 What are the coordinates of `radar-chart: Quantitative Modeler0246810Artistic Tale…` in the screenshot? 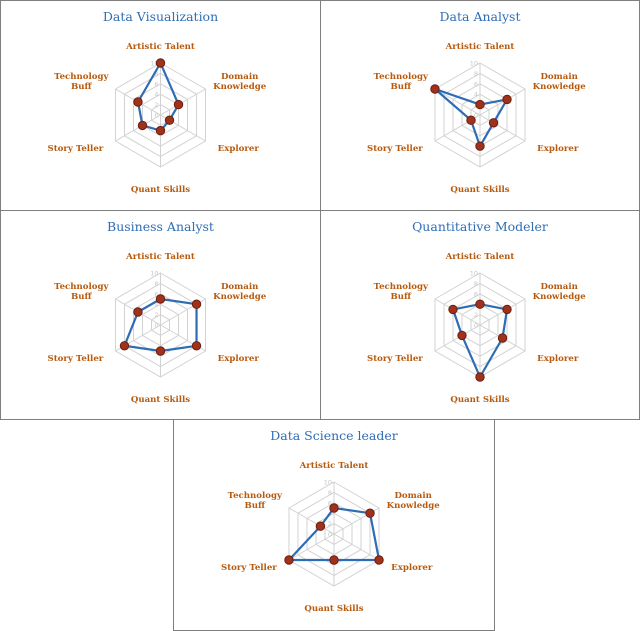 It's located at (477, 312).